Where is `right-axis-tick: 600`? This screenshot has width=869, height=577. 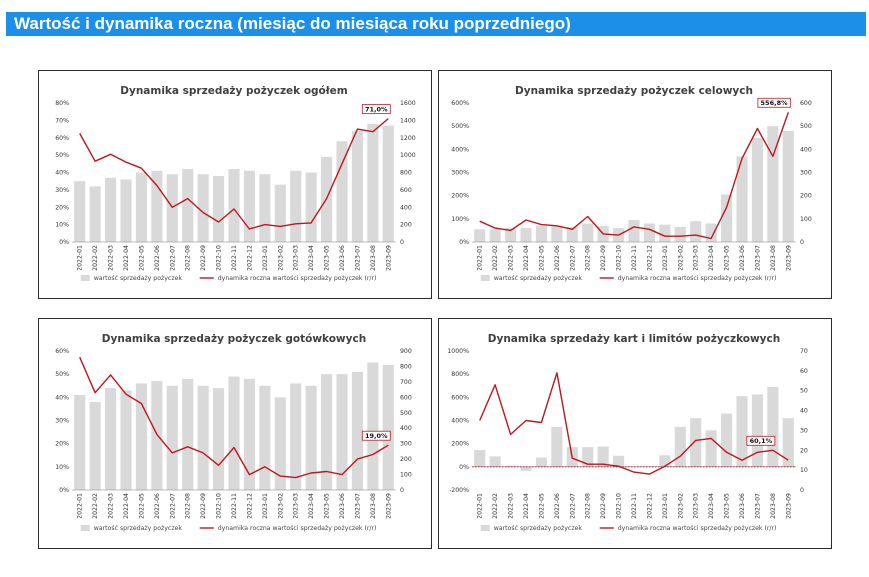 right-axis-tick: 600 is located at coordinates (806, 103).